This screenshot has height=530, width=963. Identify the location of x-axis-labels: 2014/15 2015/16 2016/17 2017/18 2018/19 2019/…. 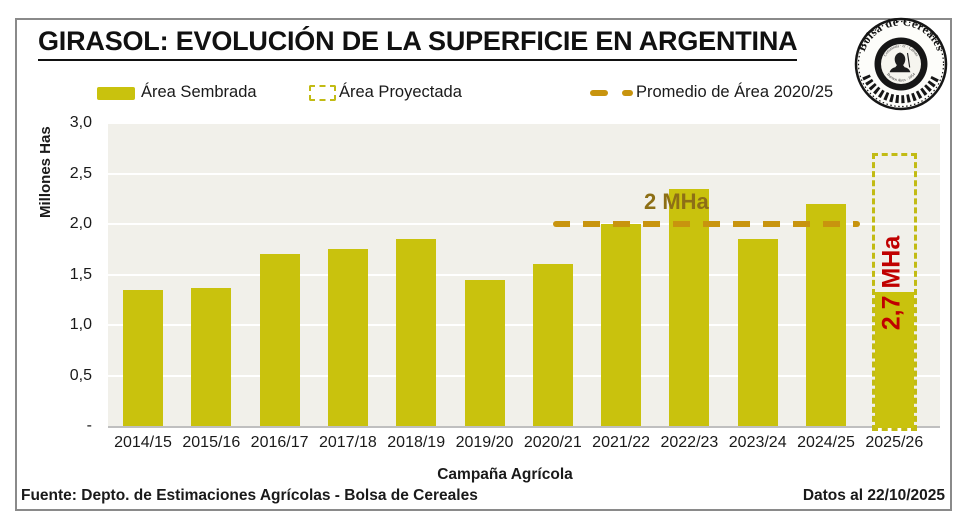
(524, 445).